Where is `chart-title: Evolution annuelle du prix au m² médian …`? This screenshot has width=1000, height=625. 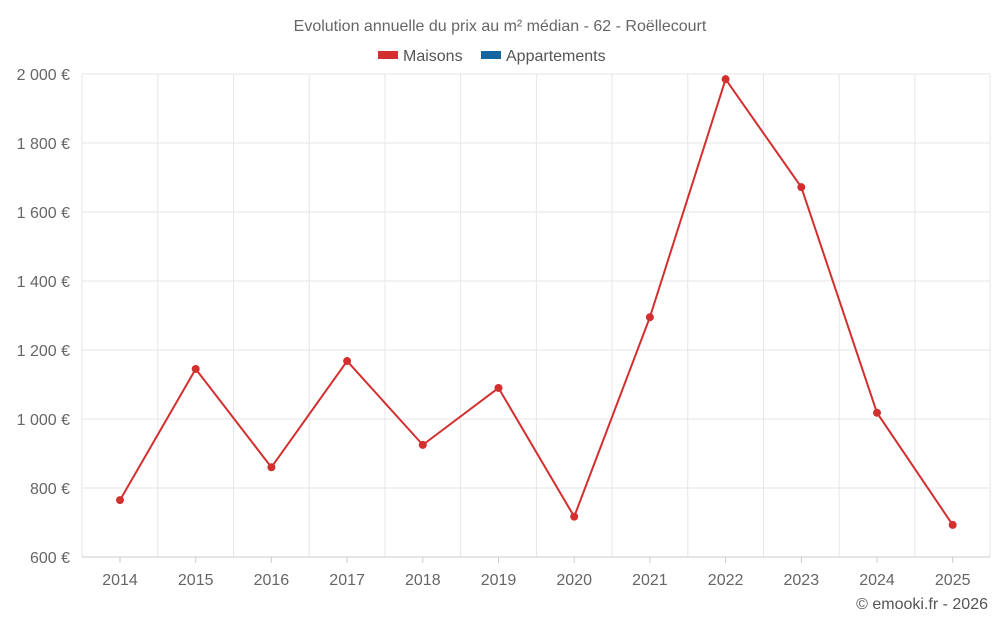 chart-title: Evolution annuelle du prix au m² médian … is located at coordinates (500, 26).